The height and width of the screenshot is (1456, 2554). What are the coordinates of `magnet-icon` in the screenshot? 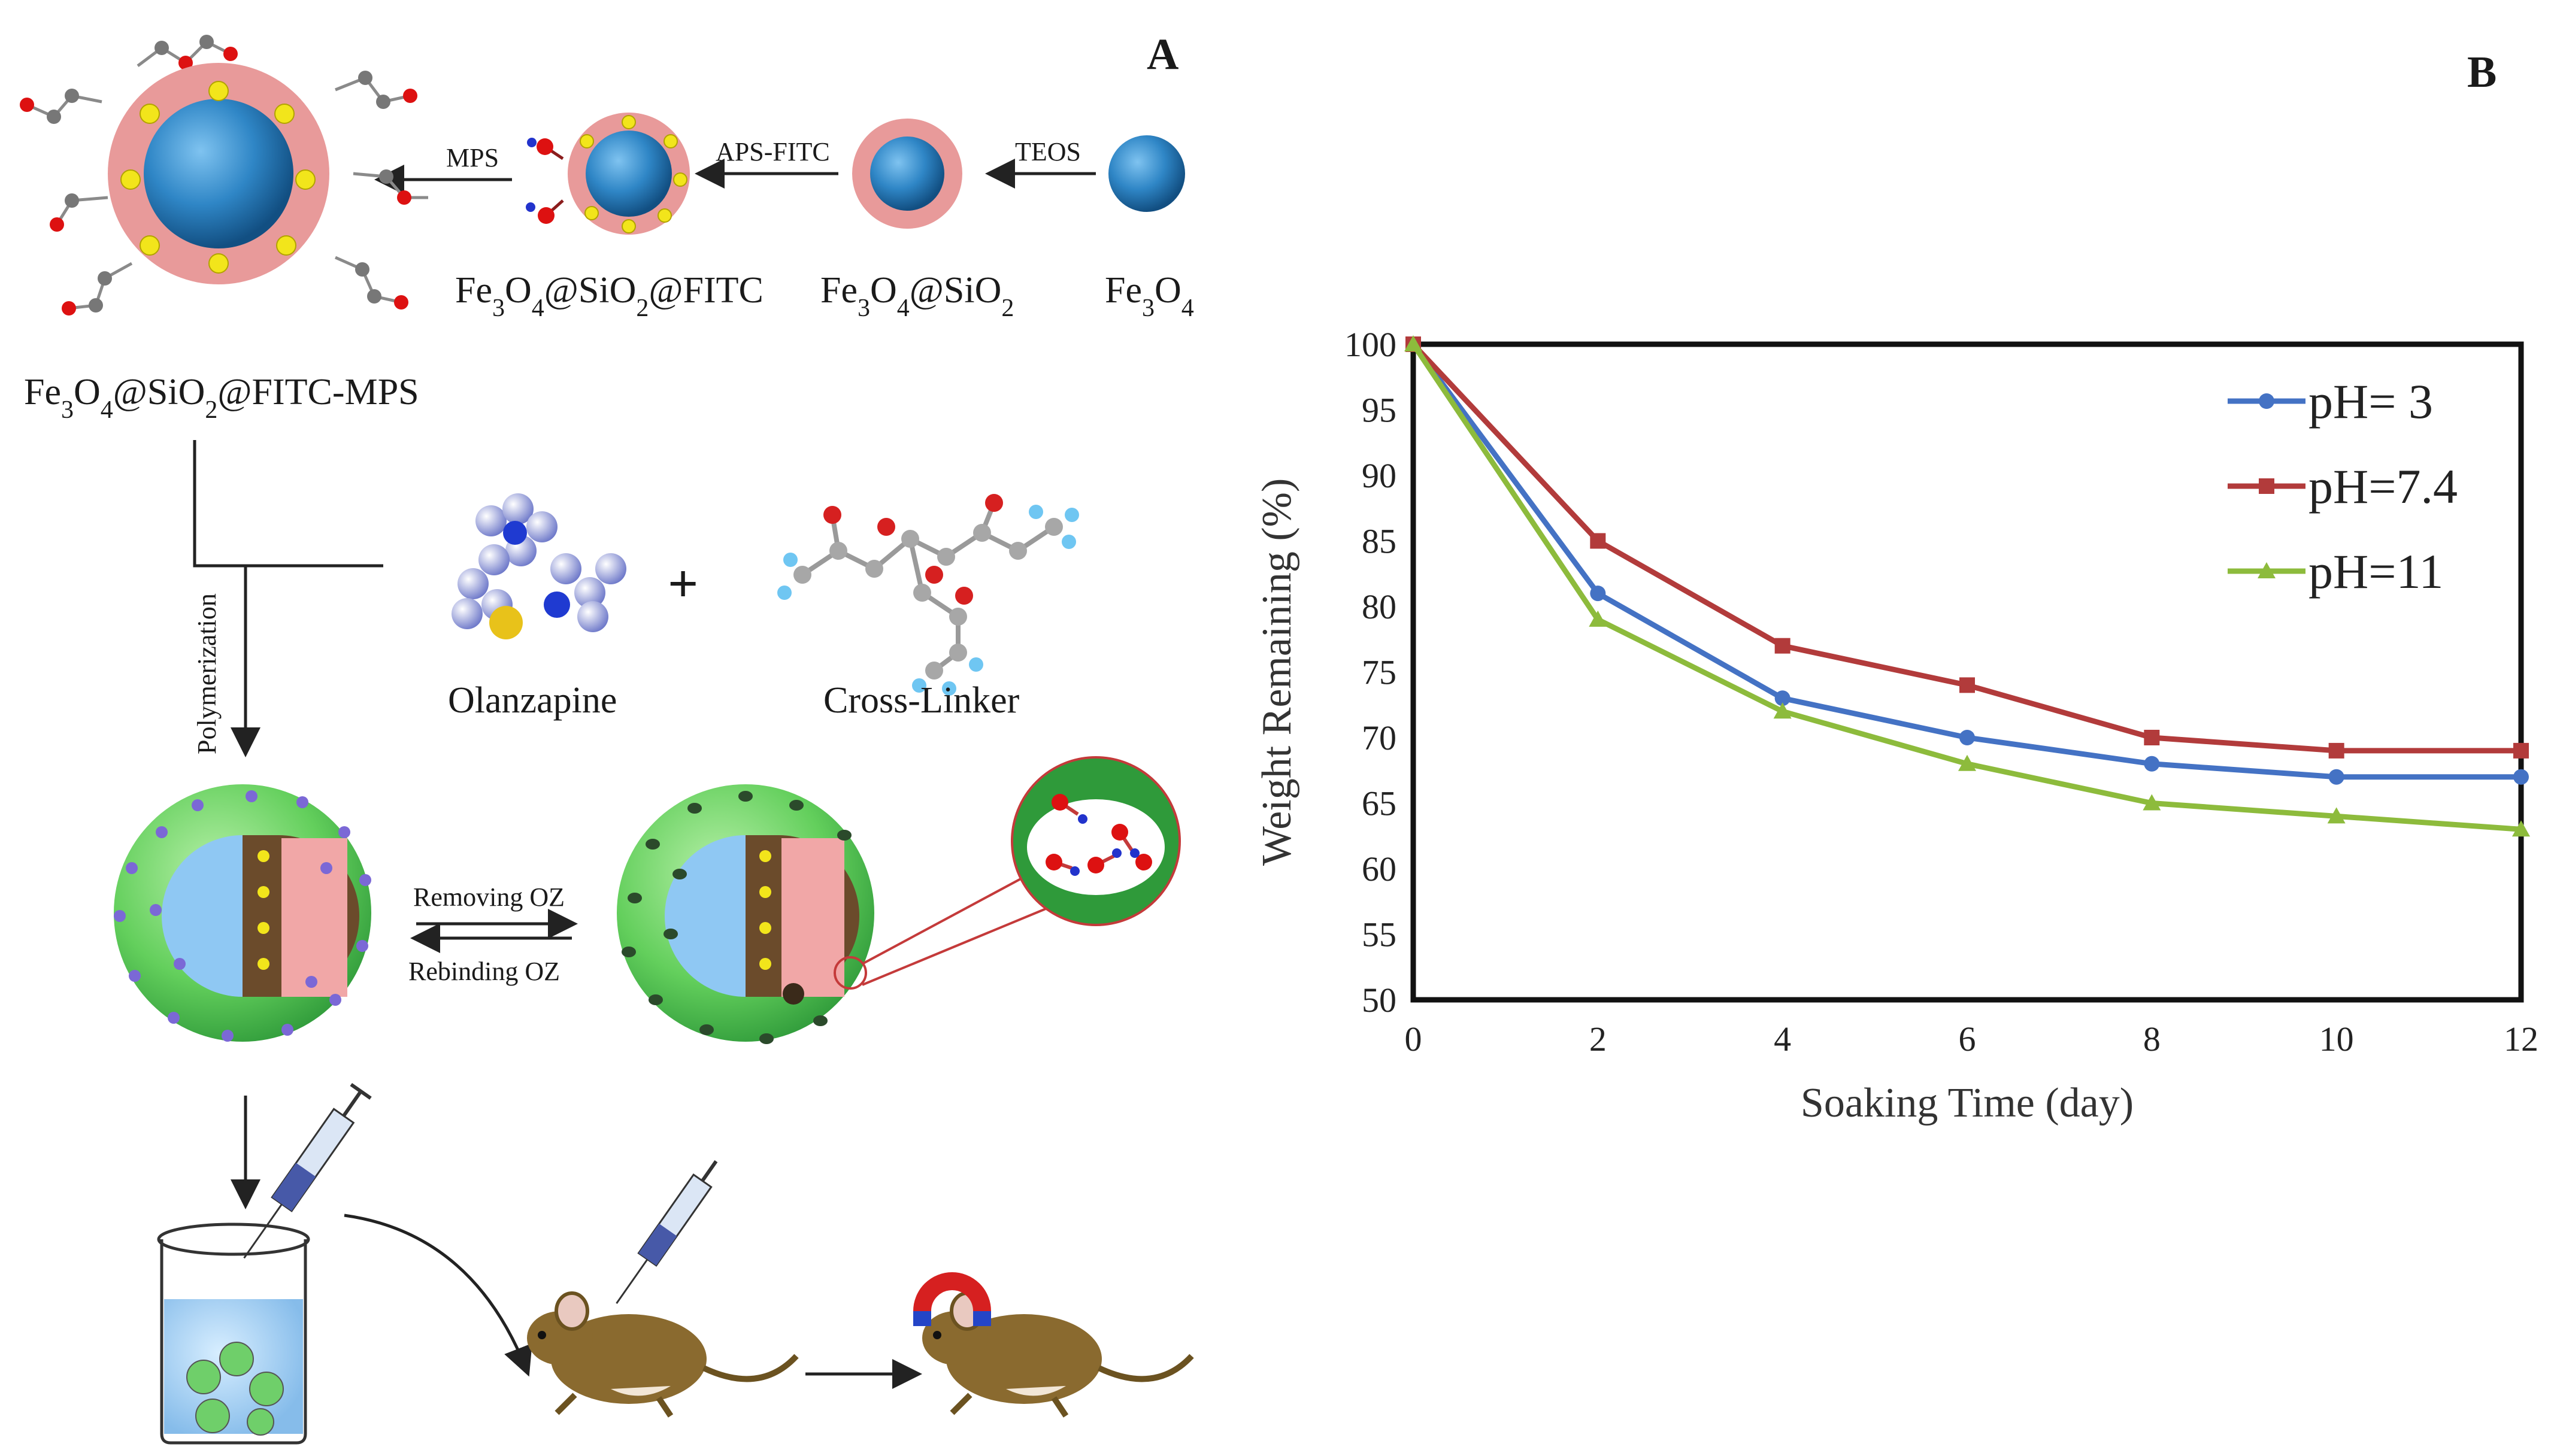 It's located at (952, 1299).